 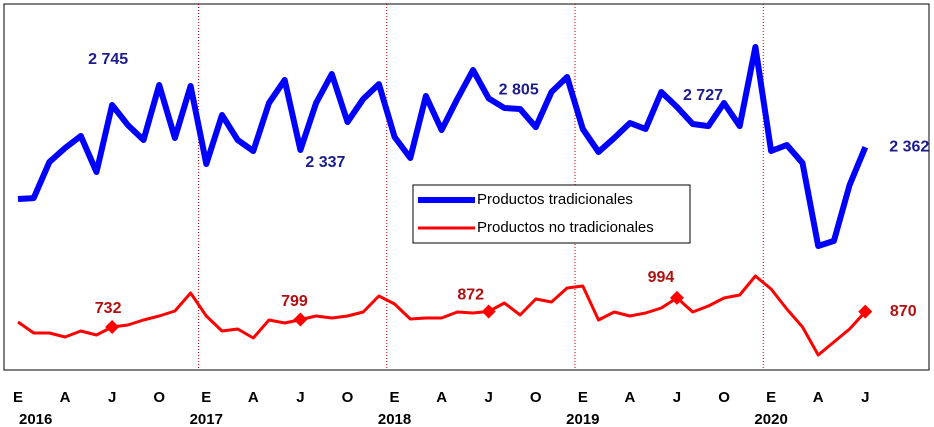 What do you see at coordinates (703, 95) in the screenshot?
I see `data-label: 2 727` at bounding box center [703, 95].